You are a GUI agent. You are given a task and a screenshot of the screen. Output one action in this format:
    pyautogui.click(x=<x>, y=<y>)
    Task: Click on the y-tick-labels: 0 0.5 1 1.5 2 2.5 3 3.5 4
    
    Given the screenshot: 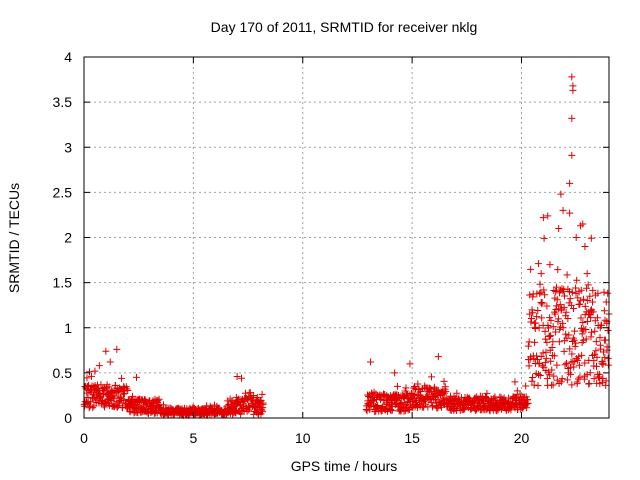 What is the action you would take?
    pyautogui.click(x=63, y=237)
    